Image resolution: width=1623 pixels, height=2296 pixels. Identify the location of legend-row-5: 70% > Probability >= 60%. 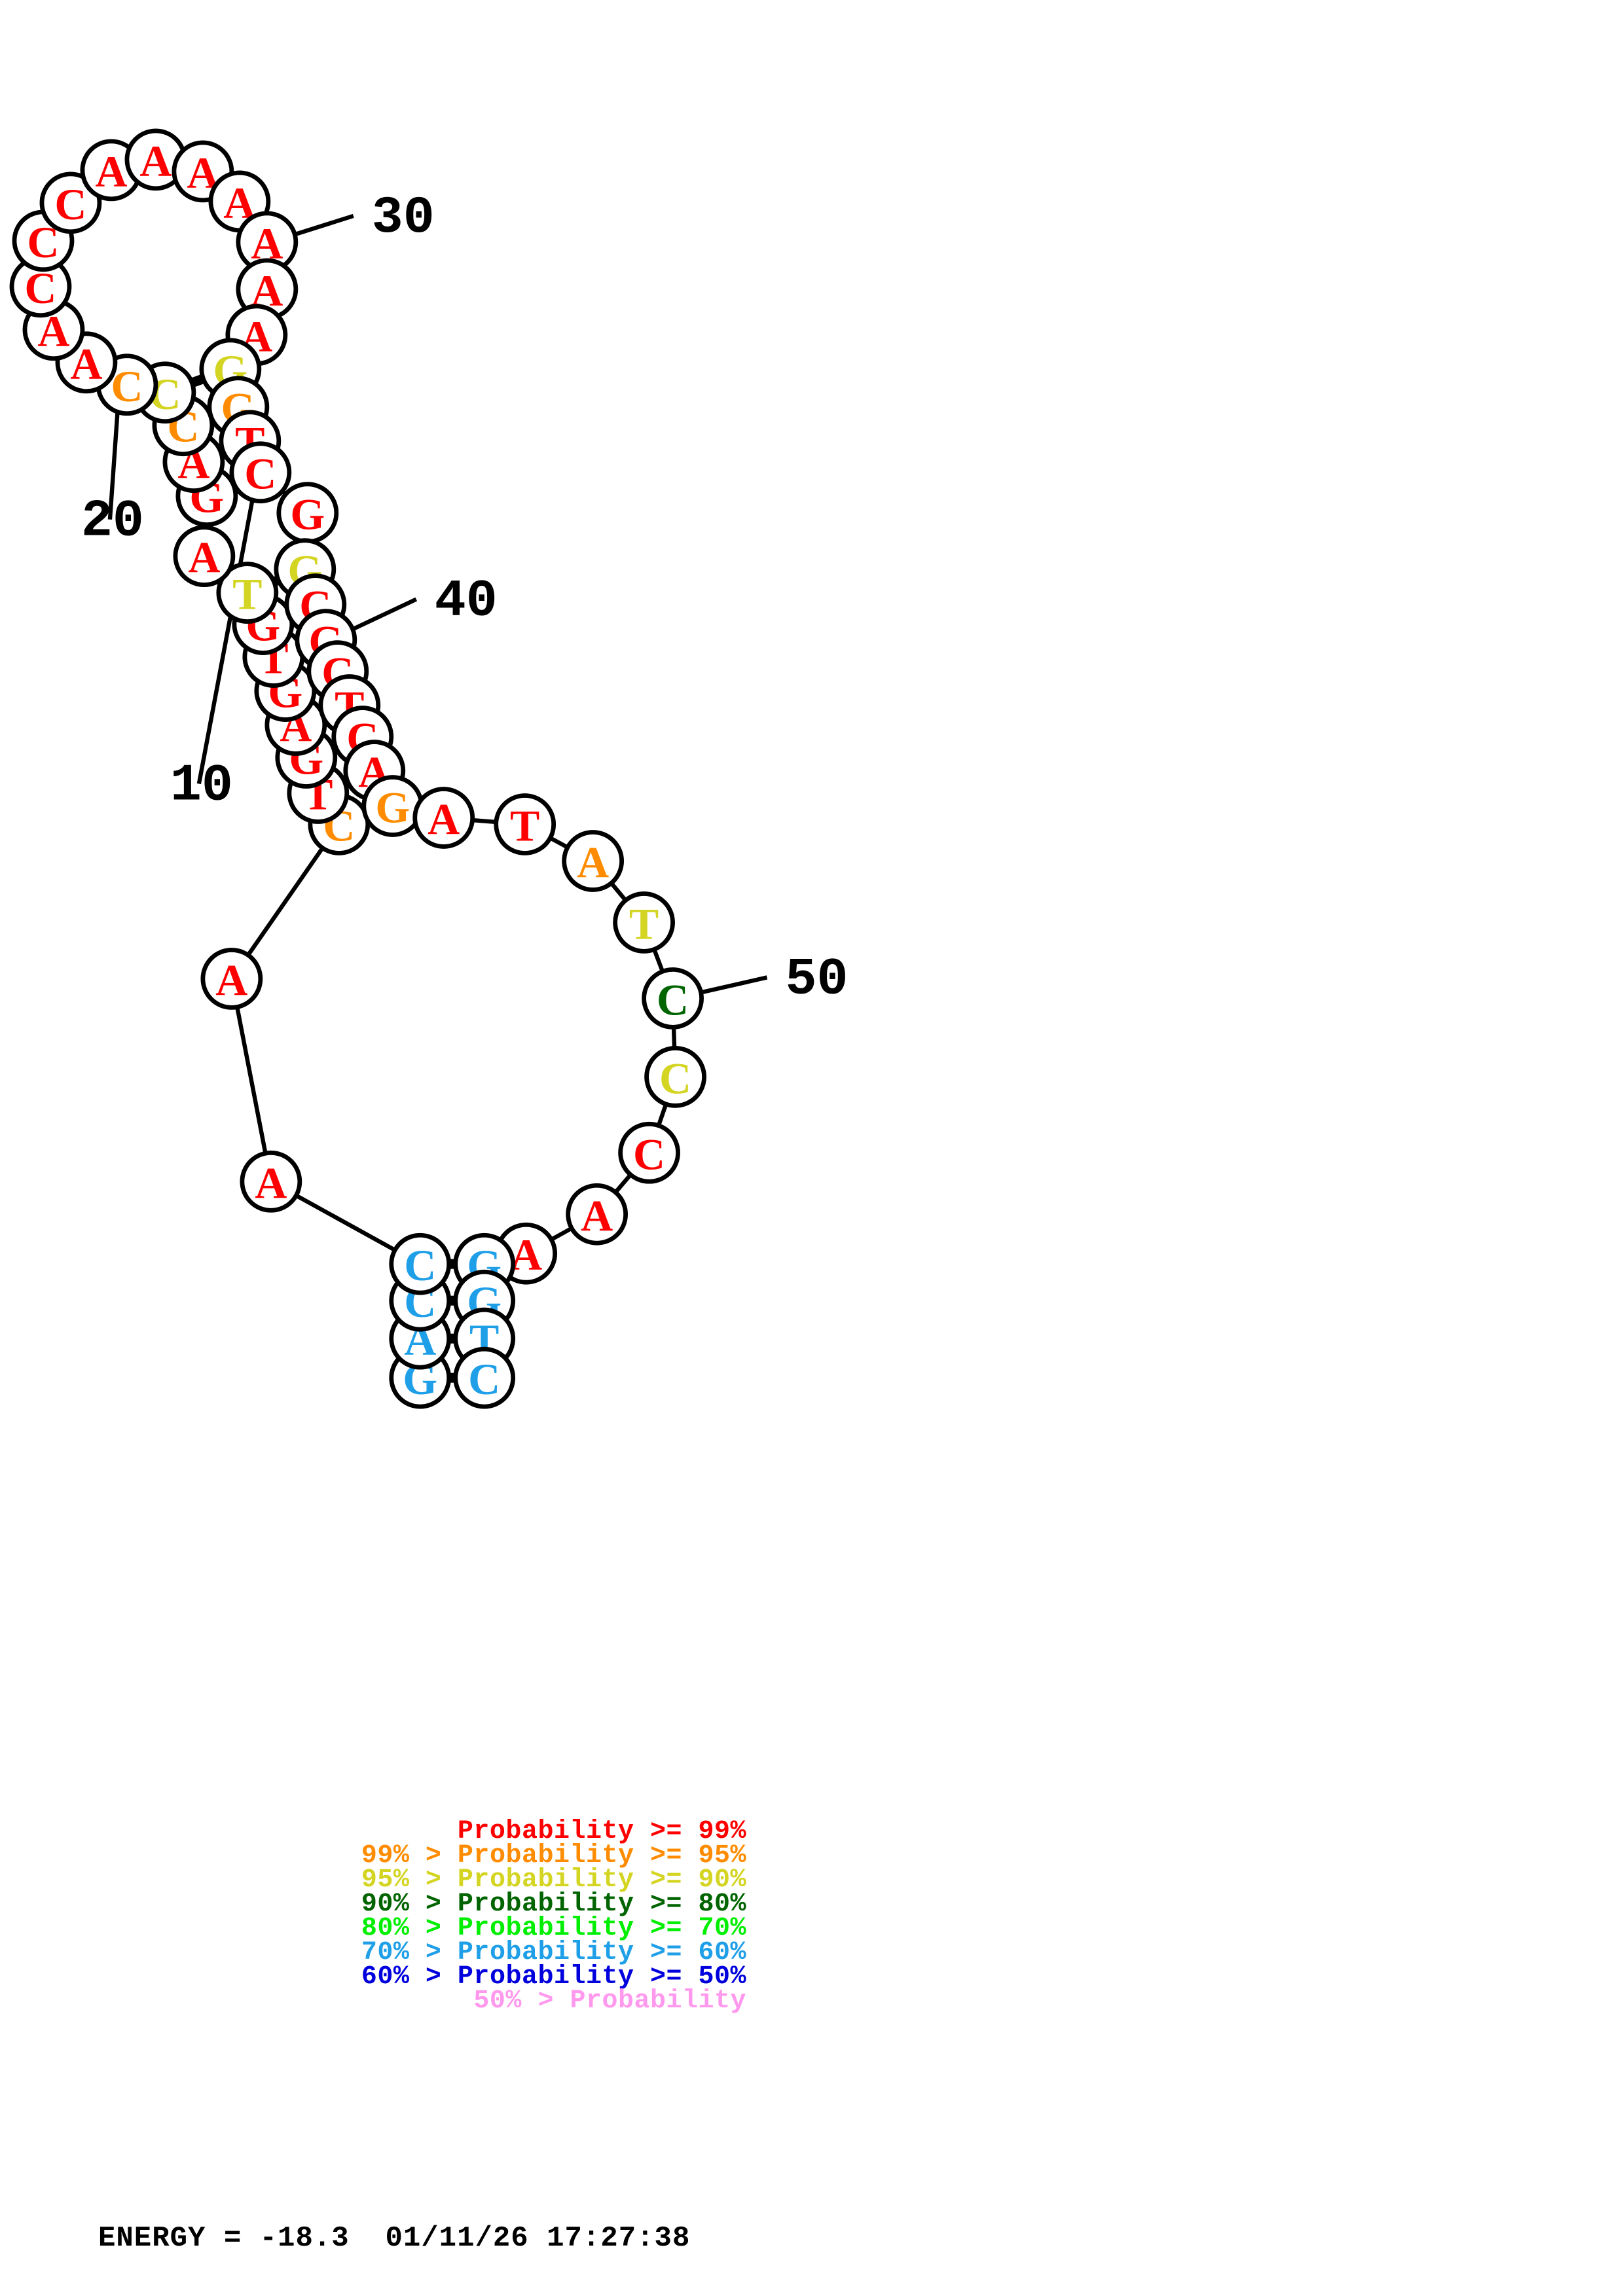
(553, 1952).